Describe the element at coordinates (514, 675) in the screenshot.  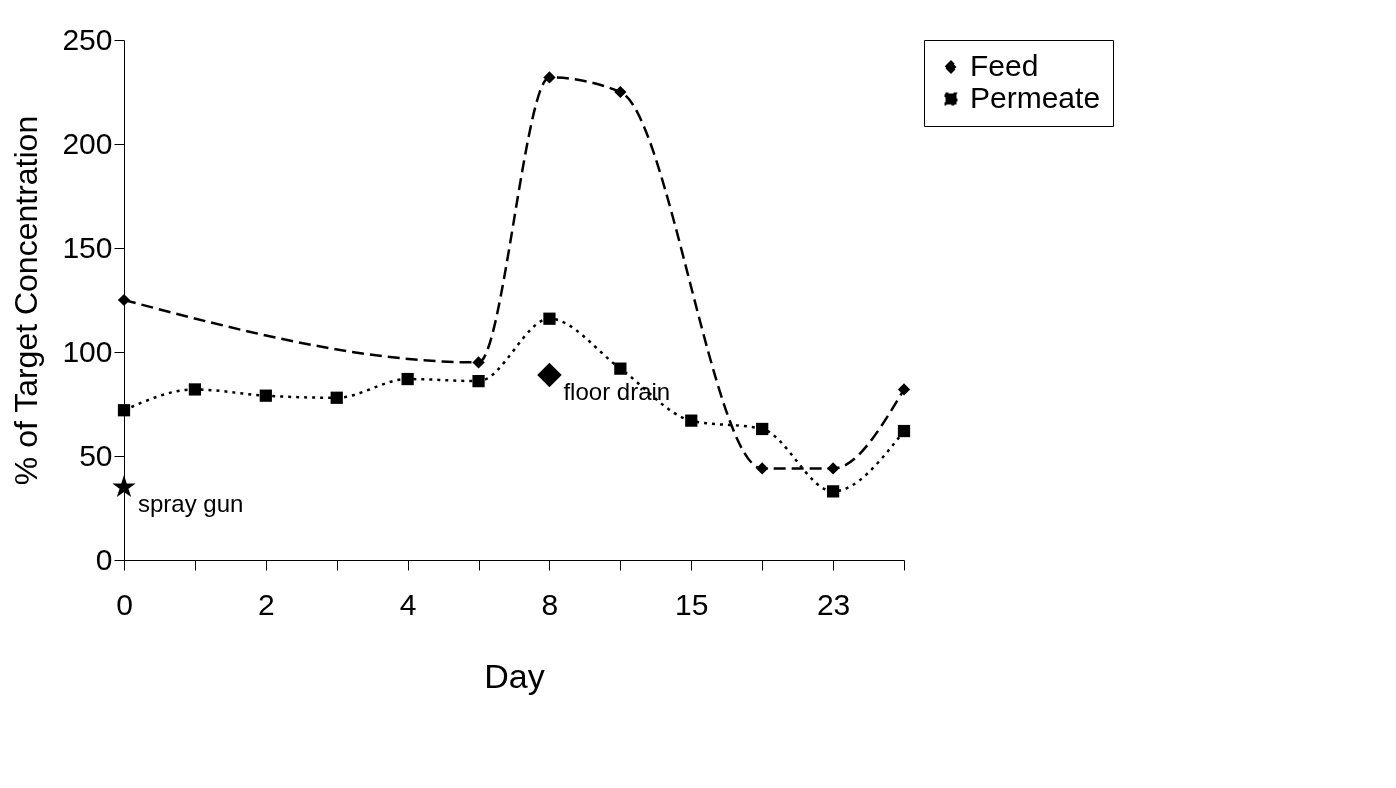
I see `x-axis-title: Day` at that location.